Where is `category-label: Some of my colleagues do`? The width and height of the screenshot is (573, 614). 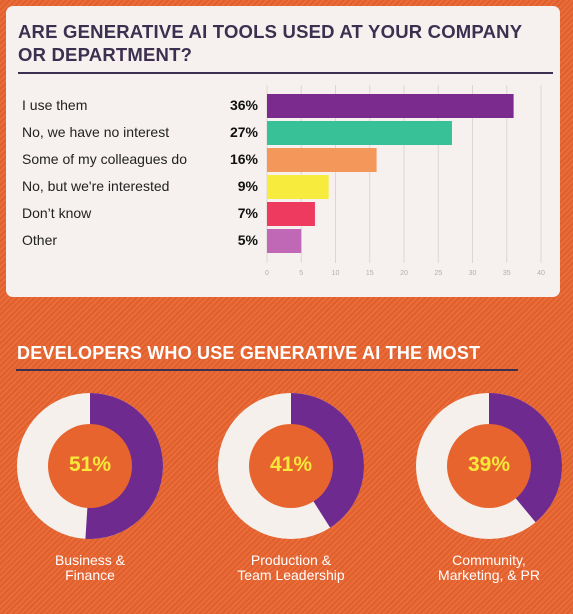
category-label: Some of my colleagues do is located at coordinates (104, 159).